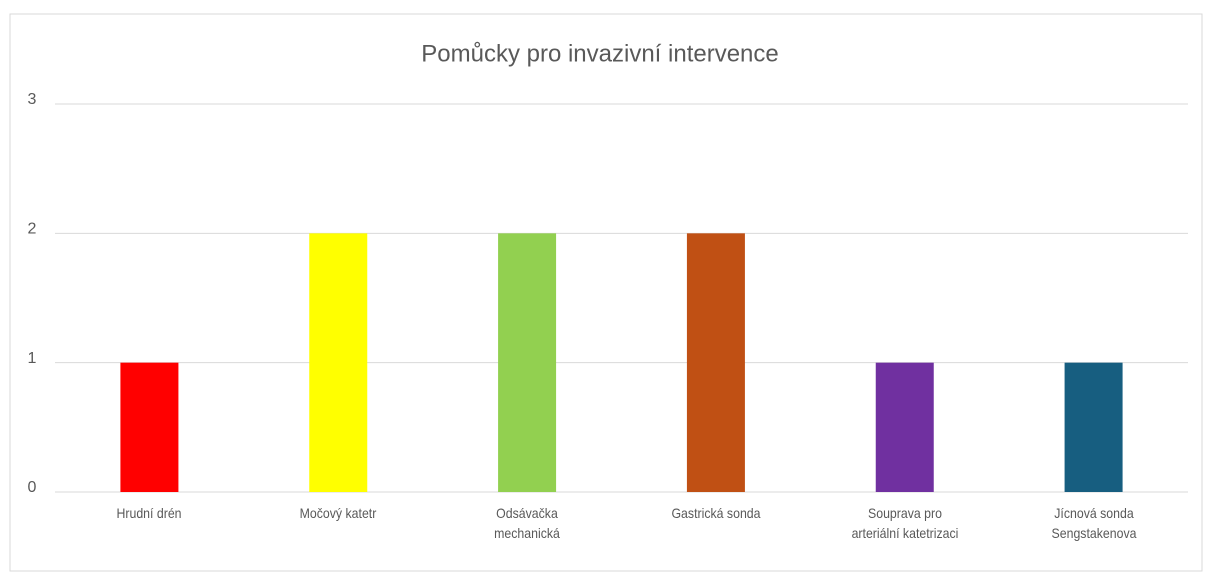 The image size is (1205, 572). I want to click on y-tick-label: 0, so click(32, 487).